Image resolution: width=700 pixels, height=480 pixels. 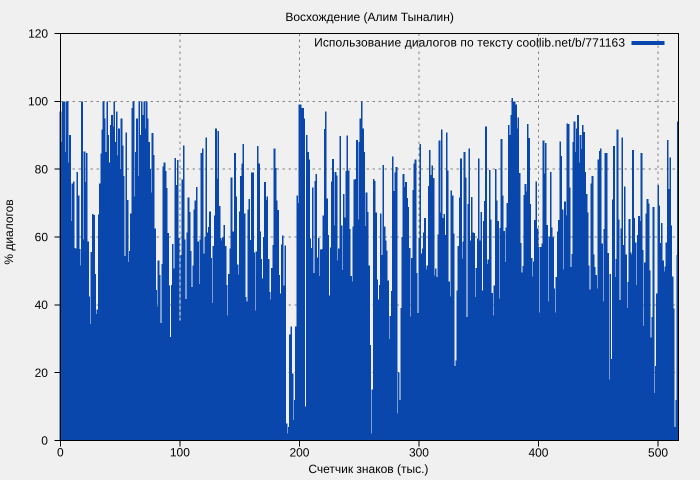 I want to click on svg-text: 80, so click(x=42, y=169).